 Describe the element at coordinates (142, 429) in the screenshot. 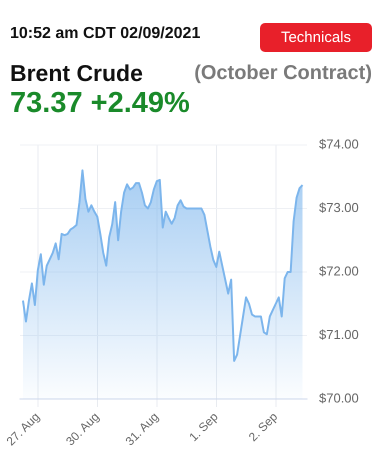

I see `x-tick-label: 31. Aug` at that location.